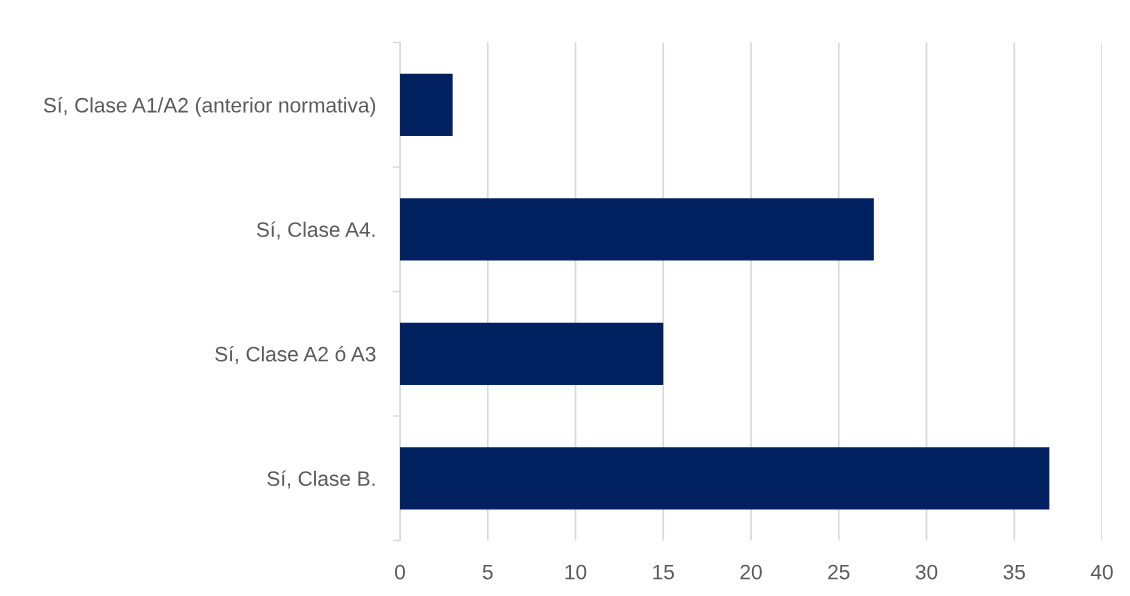  I want to click on x-tick-label: 30, so click(926, 572).